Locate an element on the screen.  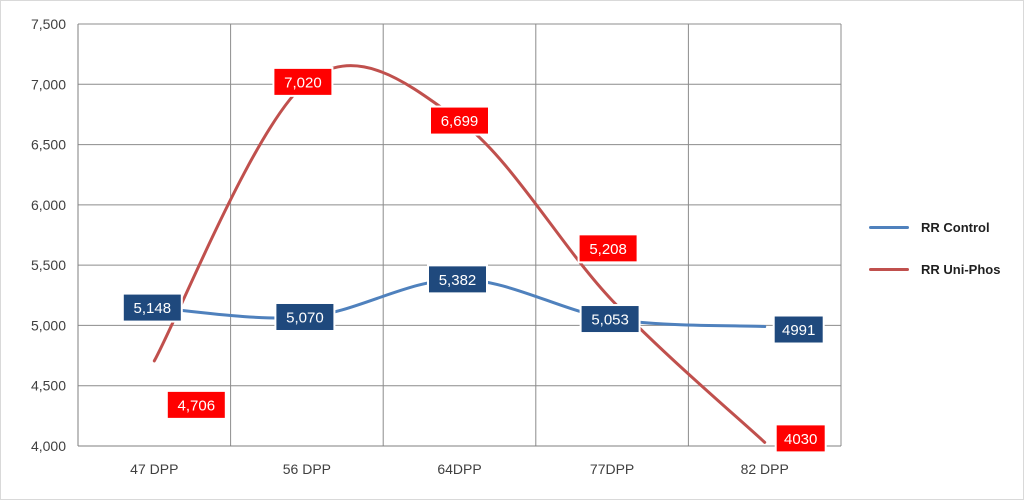
data-label: 5,208 is located at coordinates (608, 249).